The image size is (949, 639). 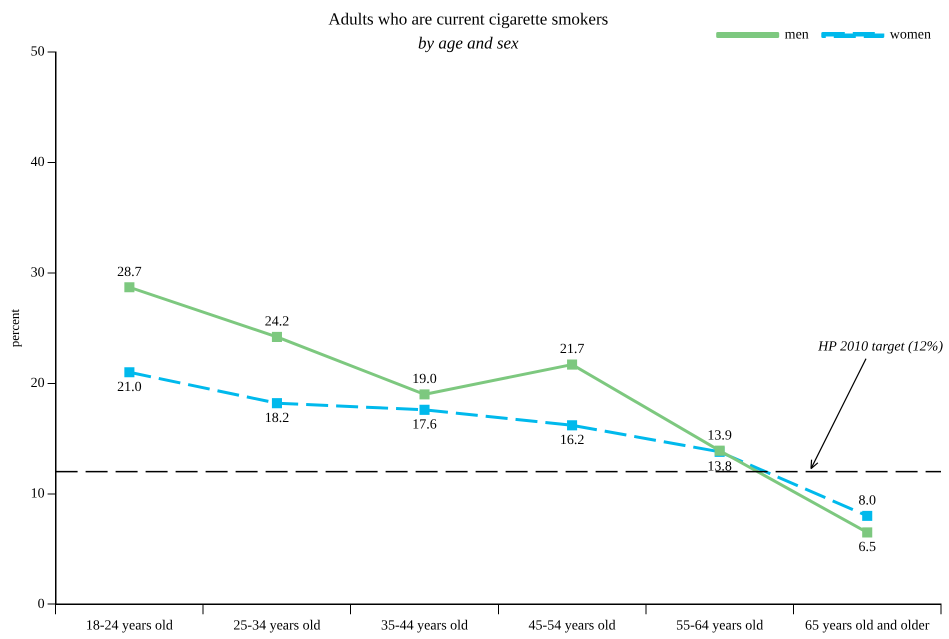 I want to click on x-tick-label: 18-24 years old, so click(x=129, y=626).